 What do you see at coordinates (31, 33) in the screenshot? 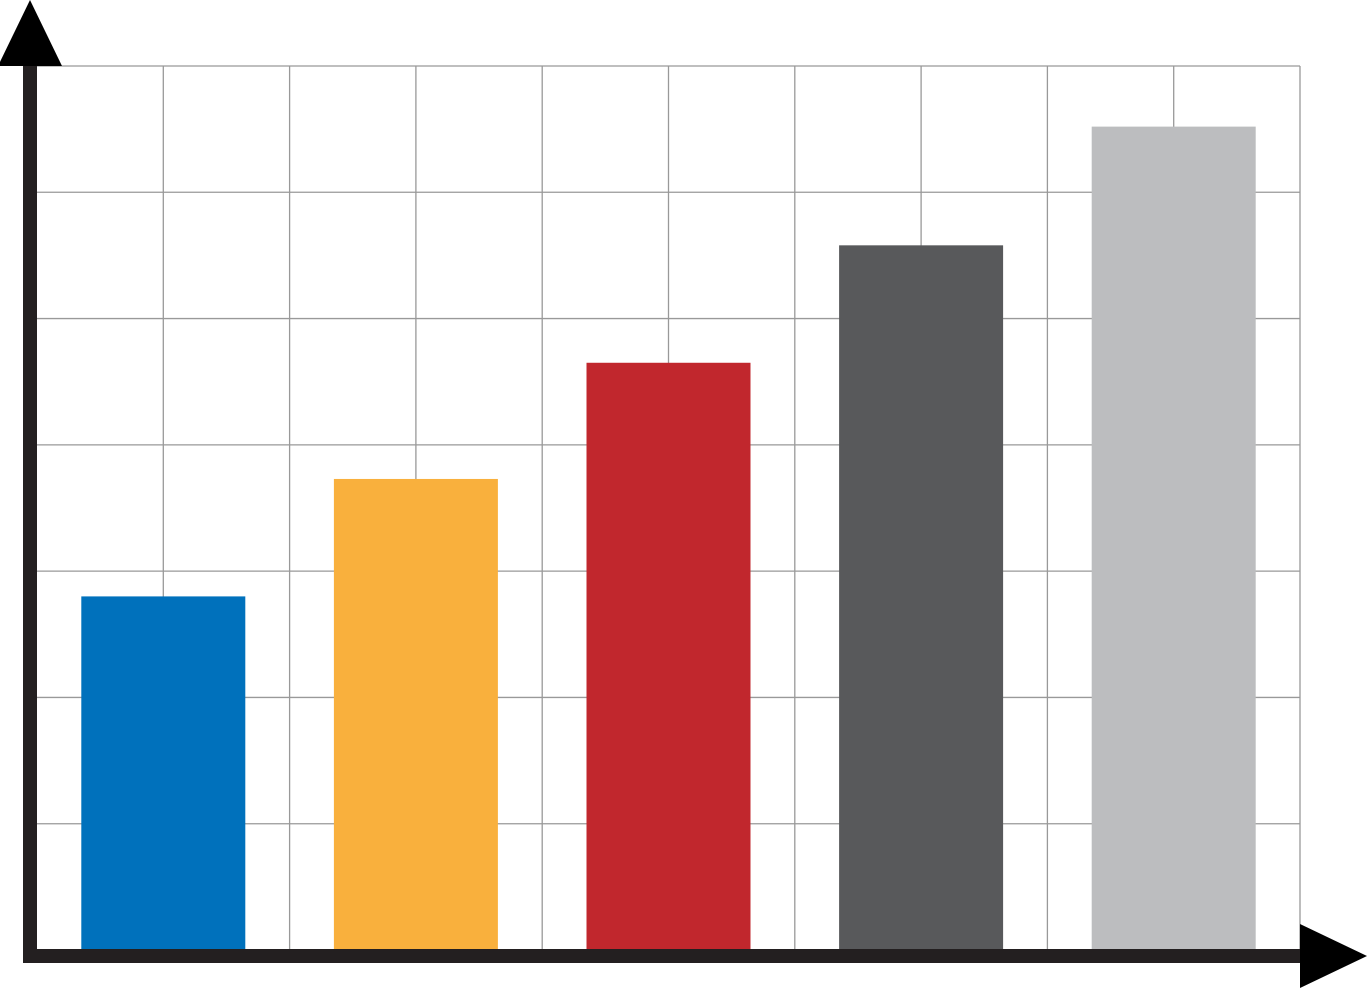
I see `y-axis-arrow-icon` at bounding box center [31, 33].